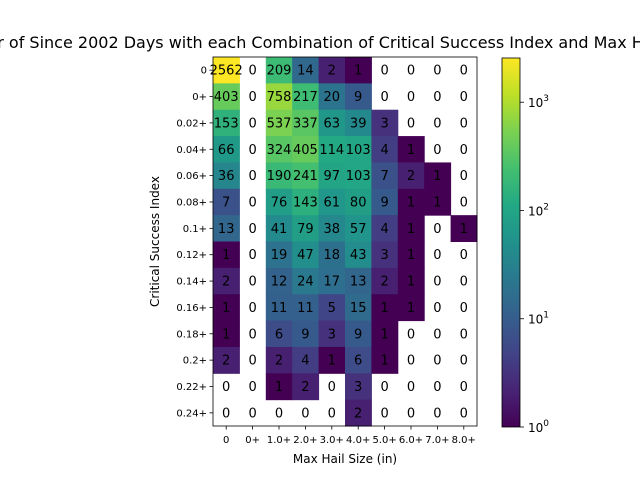  I want to click on cell-value-label: 20, so click(332, 97).